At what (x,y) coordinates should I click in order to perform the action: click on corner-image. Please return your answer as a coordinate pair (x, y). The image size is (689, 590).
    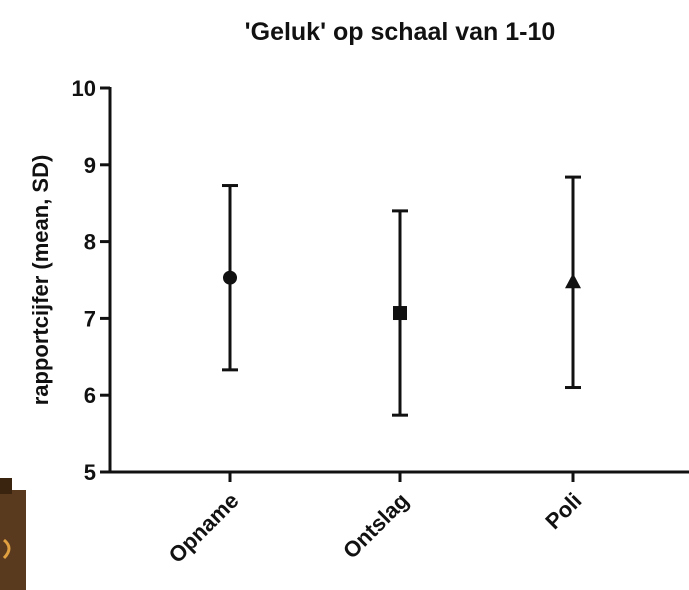
    Looking at the image, I should click on (13, 534).